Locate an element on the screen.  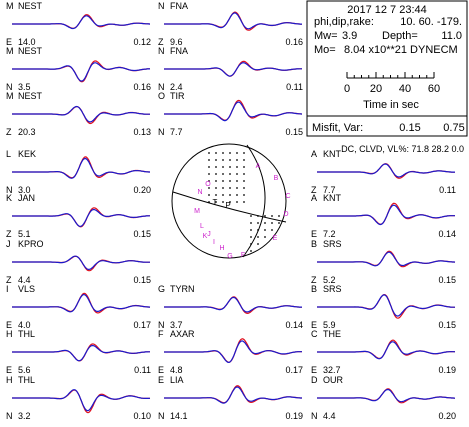
moment-value: 8.04 x10**21 DYNECM is located at coordinates (401, 50).